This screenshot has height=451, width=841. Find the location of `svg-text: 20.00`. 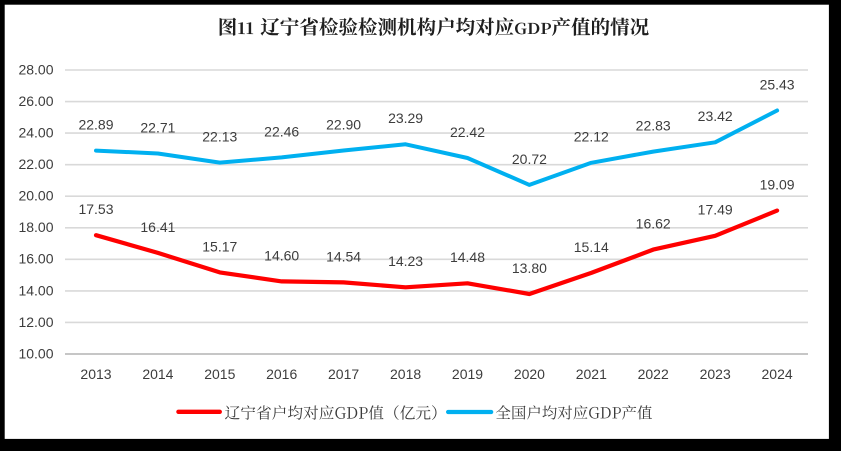

svg-text: 20.00 is located at coordinates (35, 196).